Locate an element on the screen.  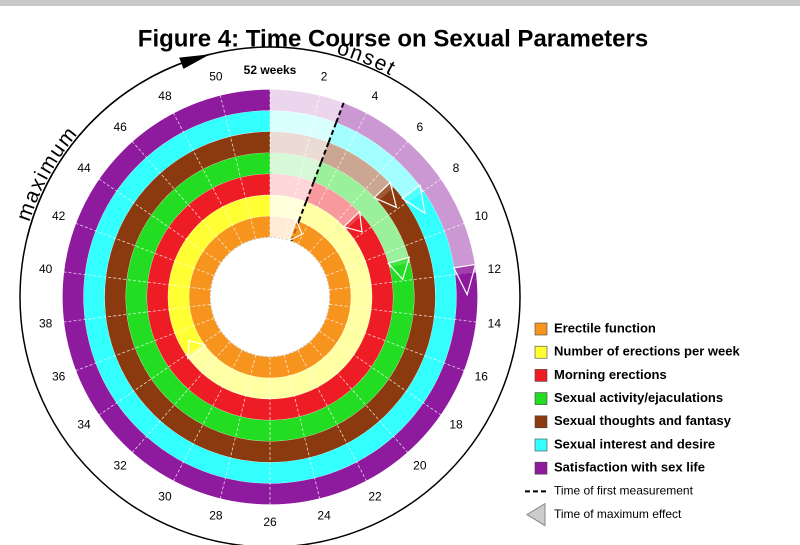
legend-label: Number of erections per week is located at coordinates (647, 351).